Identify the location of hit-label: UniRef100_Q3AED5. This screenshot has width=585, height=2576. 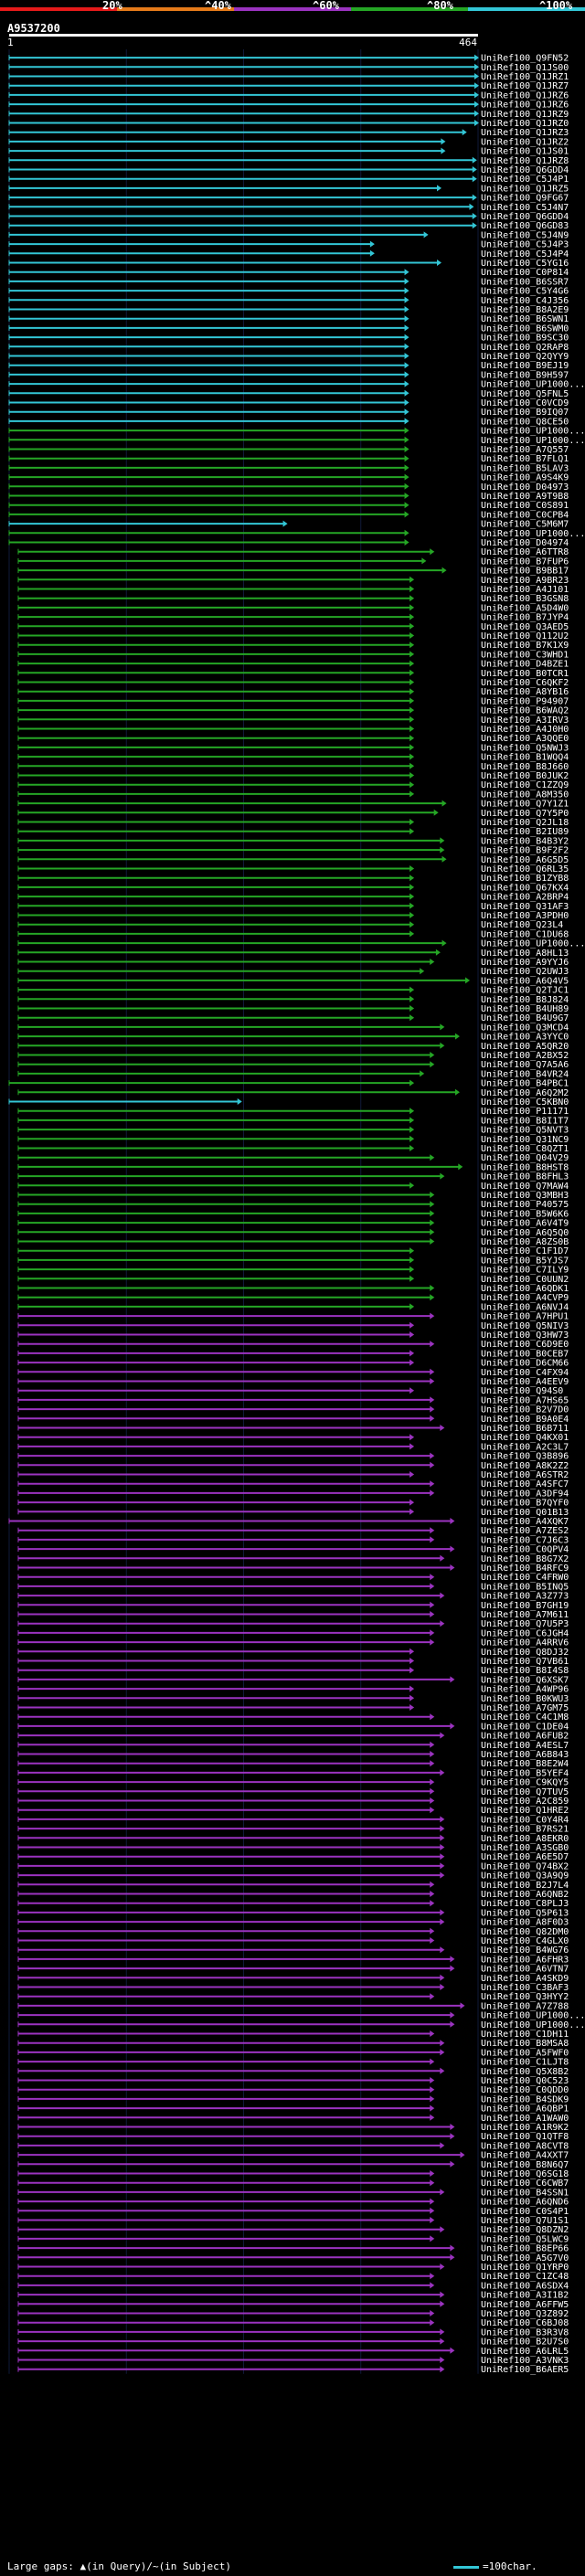
(525, 627).